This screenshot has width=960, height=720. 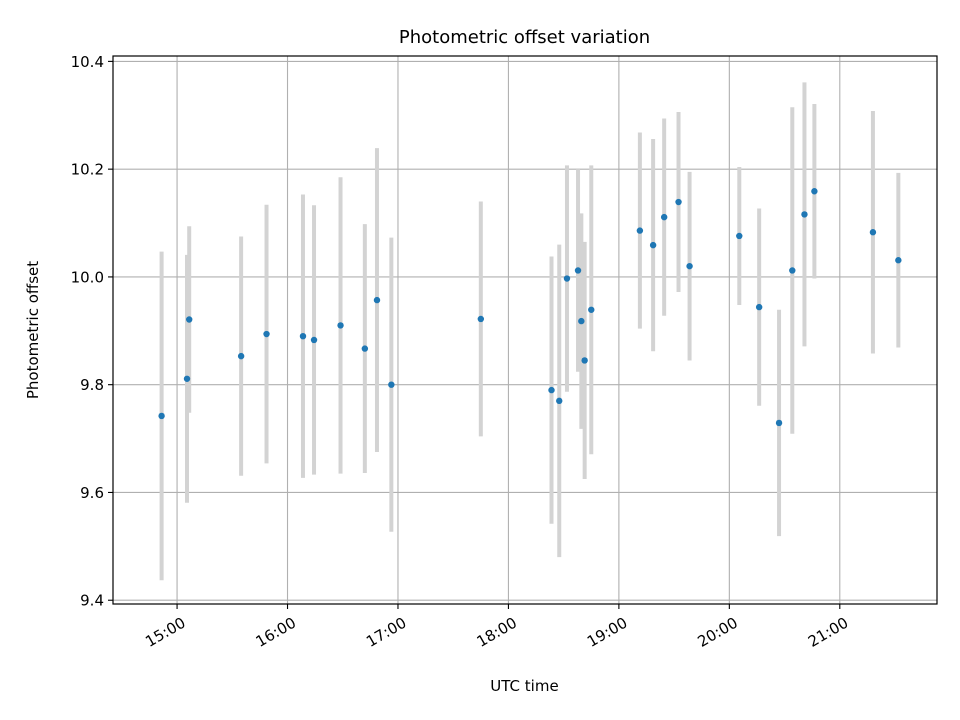 What do you see at coordinates (92, 385) in the screenshot?
I see `y-tick-label: 9.8` at bounding box center [92, 385].